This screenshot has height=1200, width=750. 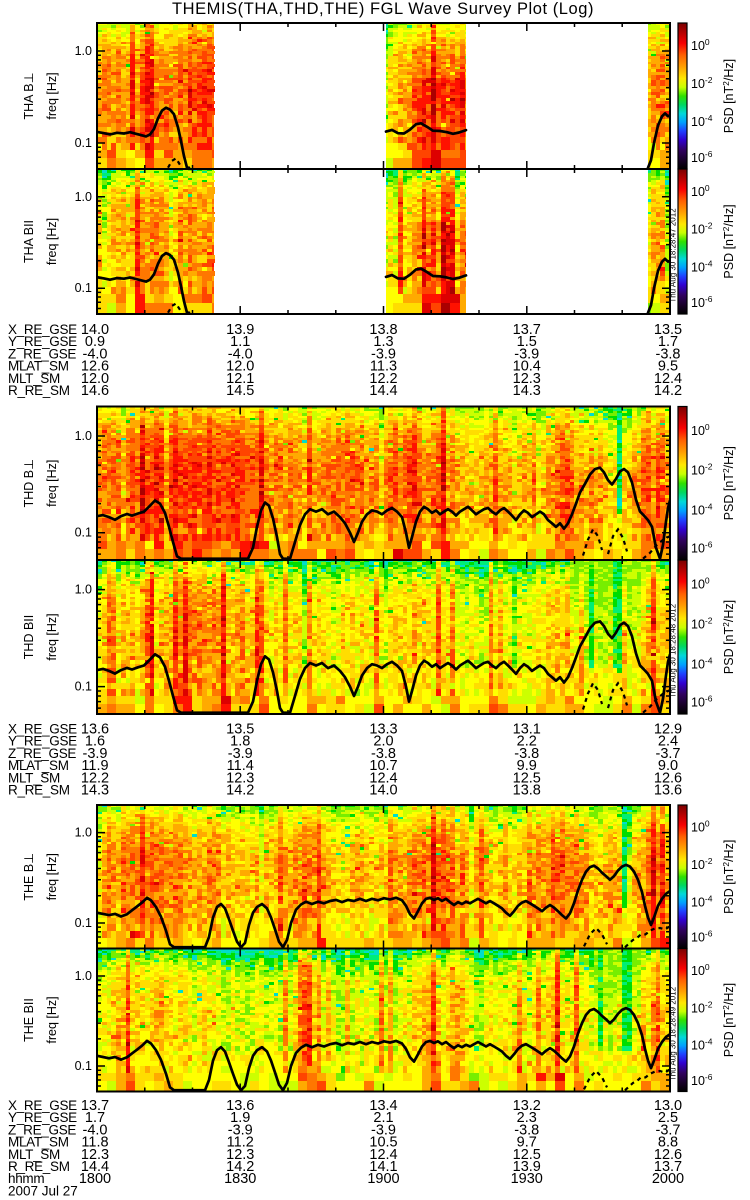 I want to click on svg-text: 14.2, so click(x=240, y=1167).